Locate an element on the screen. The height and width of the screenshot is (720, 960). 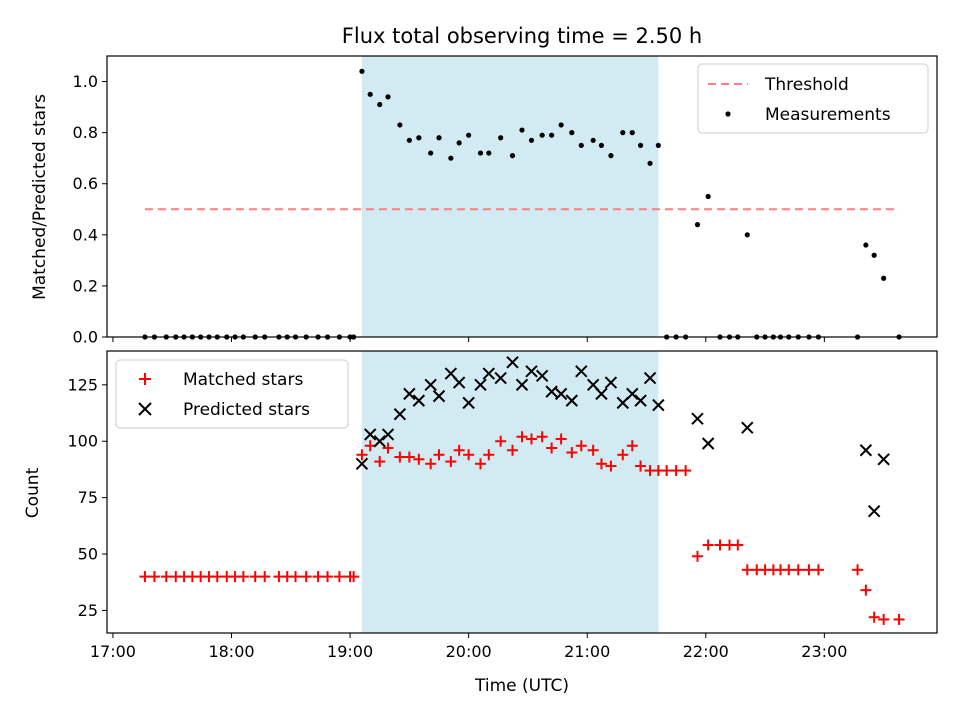
legend-predicted-label: Predicted stars is located at coordinates (246, 410).